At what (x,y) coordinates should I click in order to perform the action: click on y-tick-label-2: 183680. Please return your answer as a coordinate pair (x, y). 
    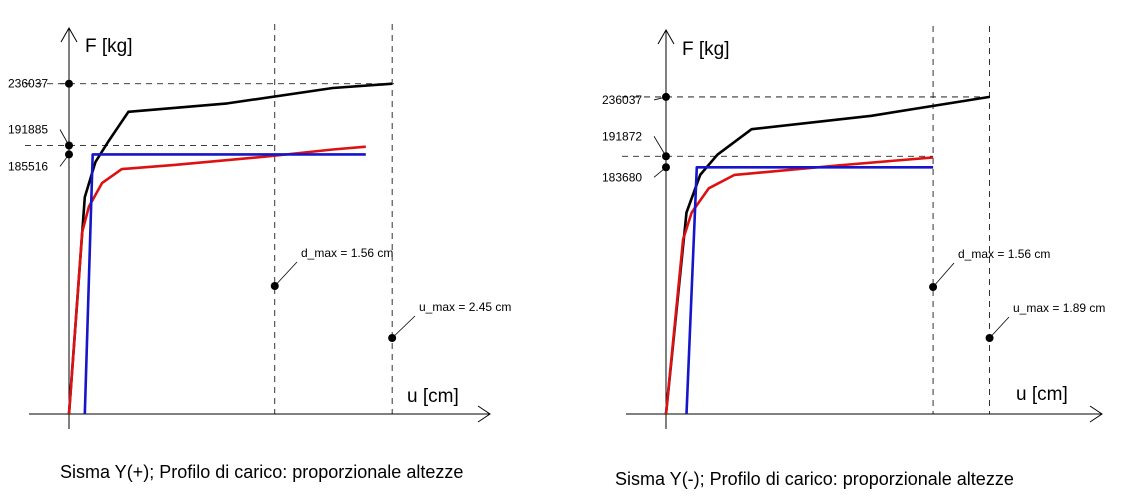
    Looking at the image, I should click on (622, 177).